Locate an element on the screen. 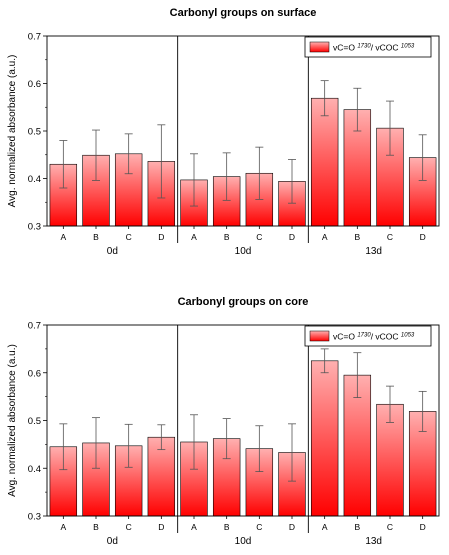 The image size is (449, 555). chart-title: Carbonyl groups on surface is located at coordinates (243, 13).